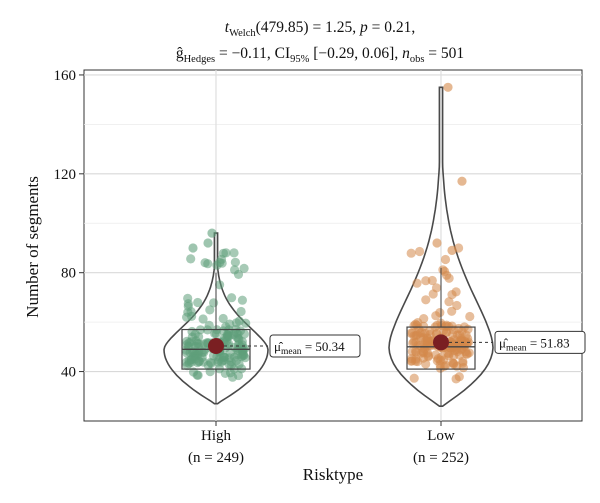 The height and width of the screenshot is (503, 600). I want to click on mean-label-value: = 50.34, so click(324, 346).